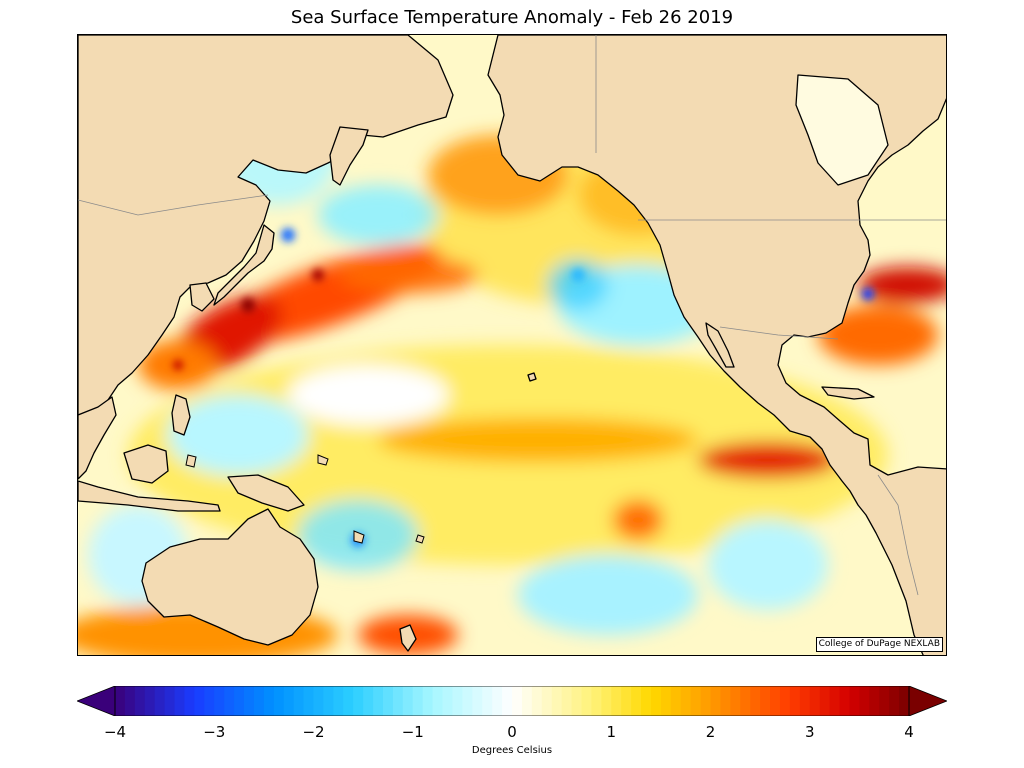  I want to click on land-new-guinea, so click(266, 493).